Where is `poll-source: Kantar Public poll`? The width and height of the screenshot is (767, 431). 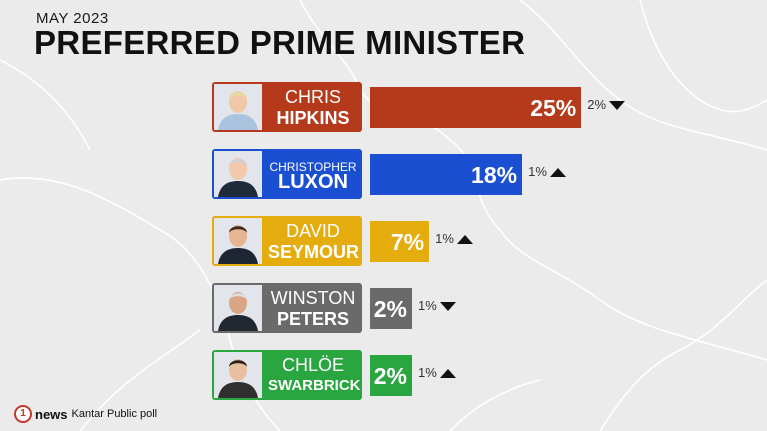 poll-source: Kantar Public poll is located at coordinates (114, 414).